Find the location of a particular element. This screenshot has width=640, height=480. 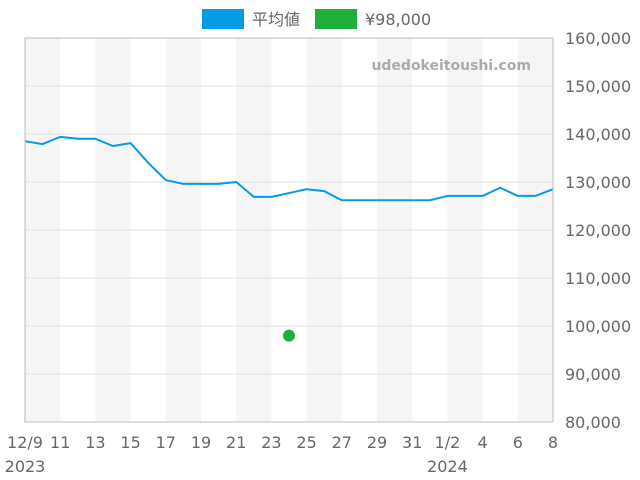

y-tick-label: 90,000 is located at coordinates (593, 374).